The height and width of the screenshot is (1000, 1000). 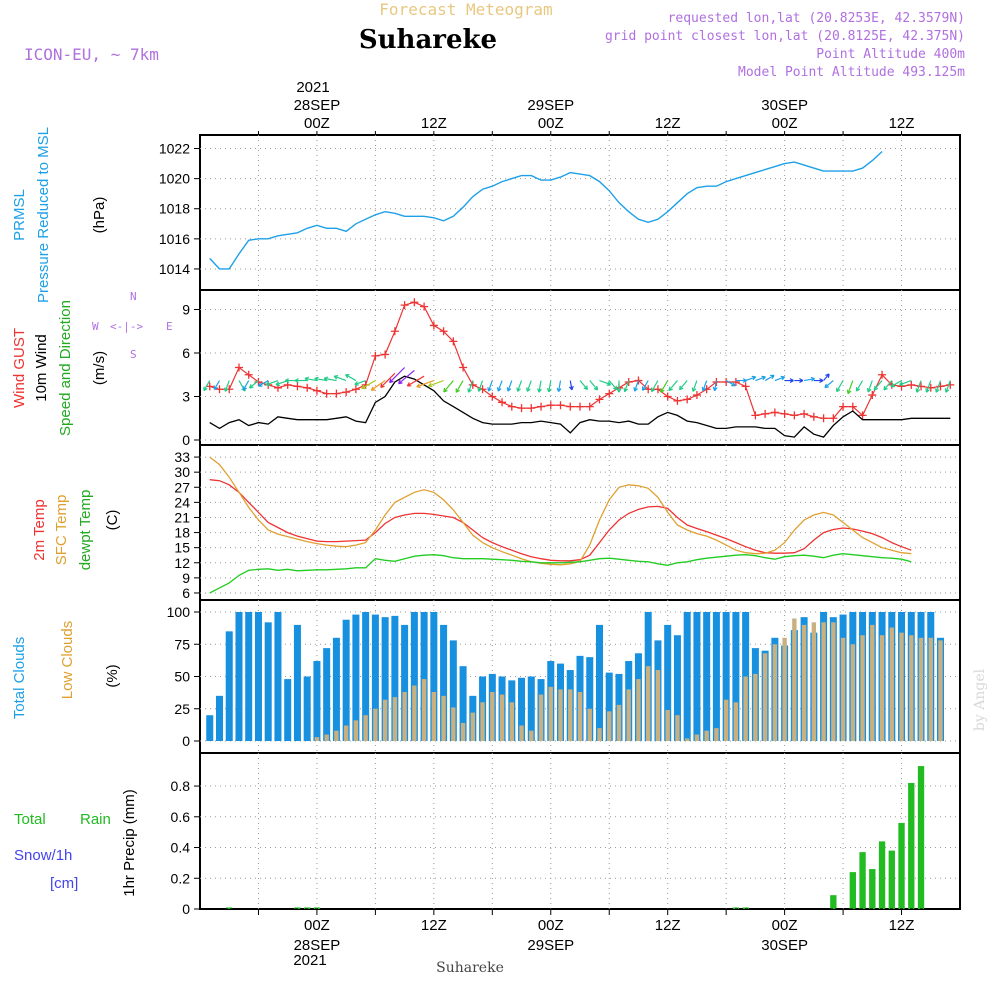 What do you see at coordinates (30, 819) in the screenshot?
I see `label-total: Total` at bounding box center [30, 819].